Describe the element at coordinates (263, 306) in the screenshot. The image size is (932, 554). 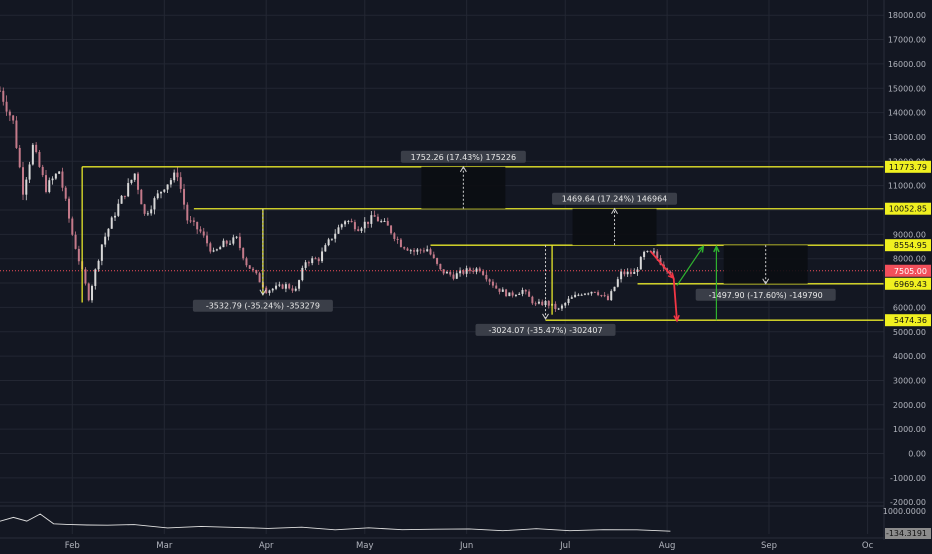
I see `measure-label: -3532.79 (-35.24%) -353279` at that location.